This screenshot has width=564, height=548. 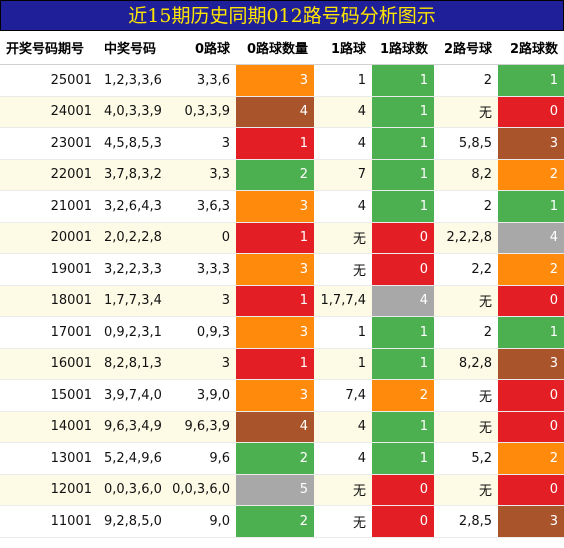 I want to click on period-cell: 18001, so click(x=49, y=301).